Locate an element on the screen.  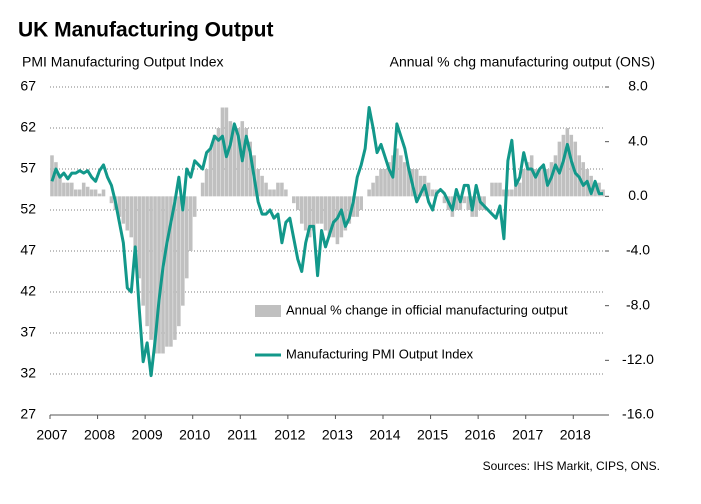
x-tick-label: 2014 is located at coordinates (384, 435).